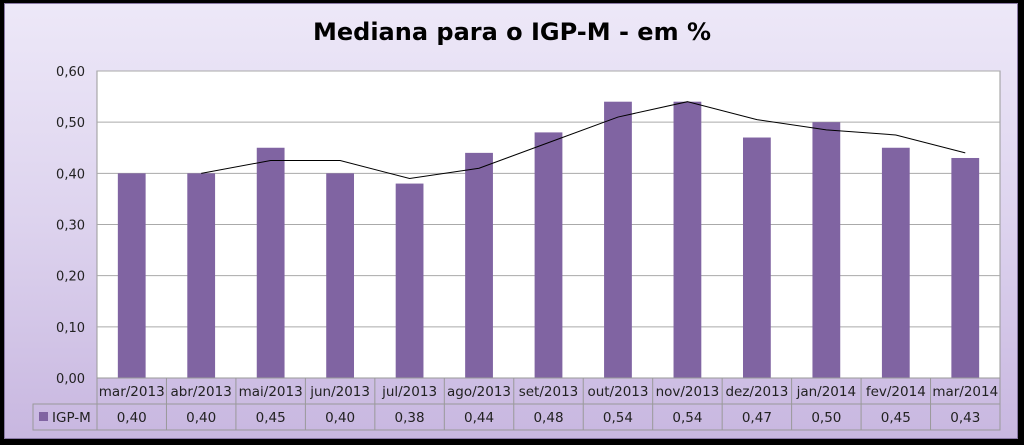  What do you see at coordinates (583, 140) in the screenshot?
I see `trendline` at bounding box center [583, 140].